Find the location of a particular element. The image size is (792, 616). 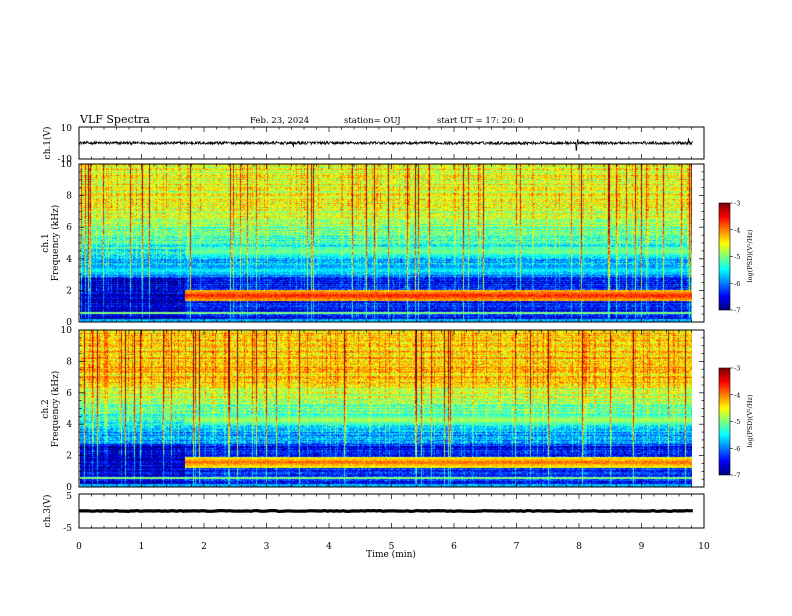

header-start-time: start UT = 17: 20: 0 is located at coordinates (480, 121).